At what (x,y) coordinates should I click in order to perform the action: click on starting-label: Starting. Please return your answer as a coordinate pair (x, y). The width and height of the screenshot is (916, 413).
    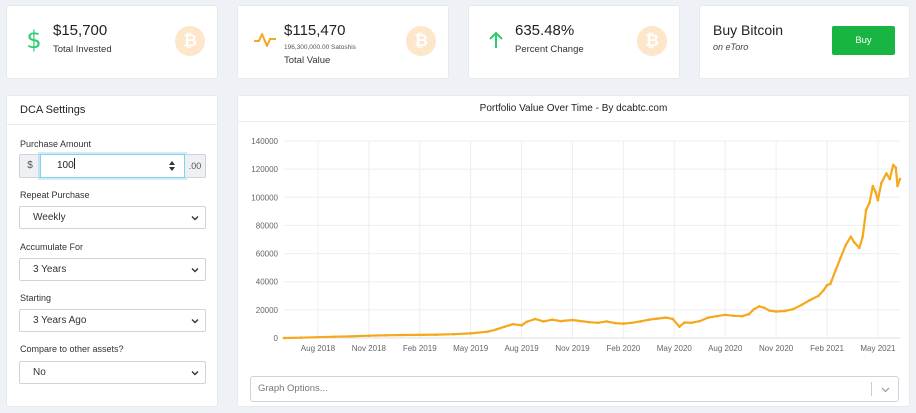
    Looking at the image, I should click on (36, 298).